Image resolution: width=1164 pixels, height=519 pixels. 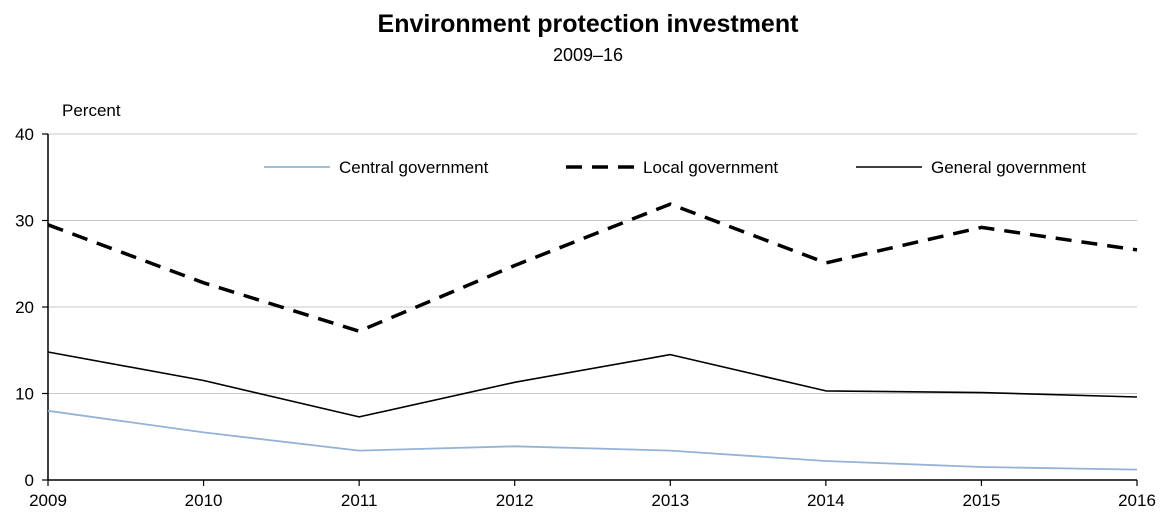 I want to click on series-line-general-government, so click(x=592, y=384).